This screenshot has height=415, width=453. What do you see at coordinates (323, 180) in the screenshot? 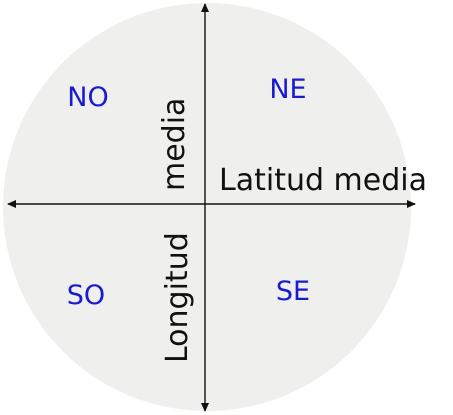
I see `horizontal-axis-label: Latitud media` at bounding box center [323, 180].